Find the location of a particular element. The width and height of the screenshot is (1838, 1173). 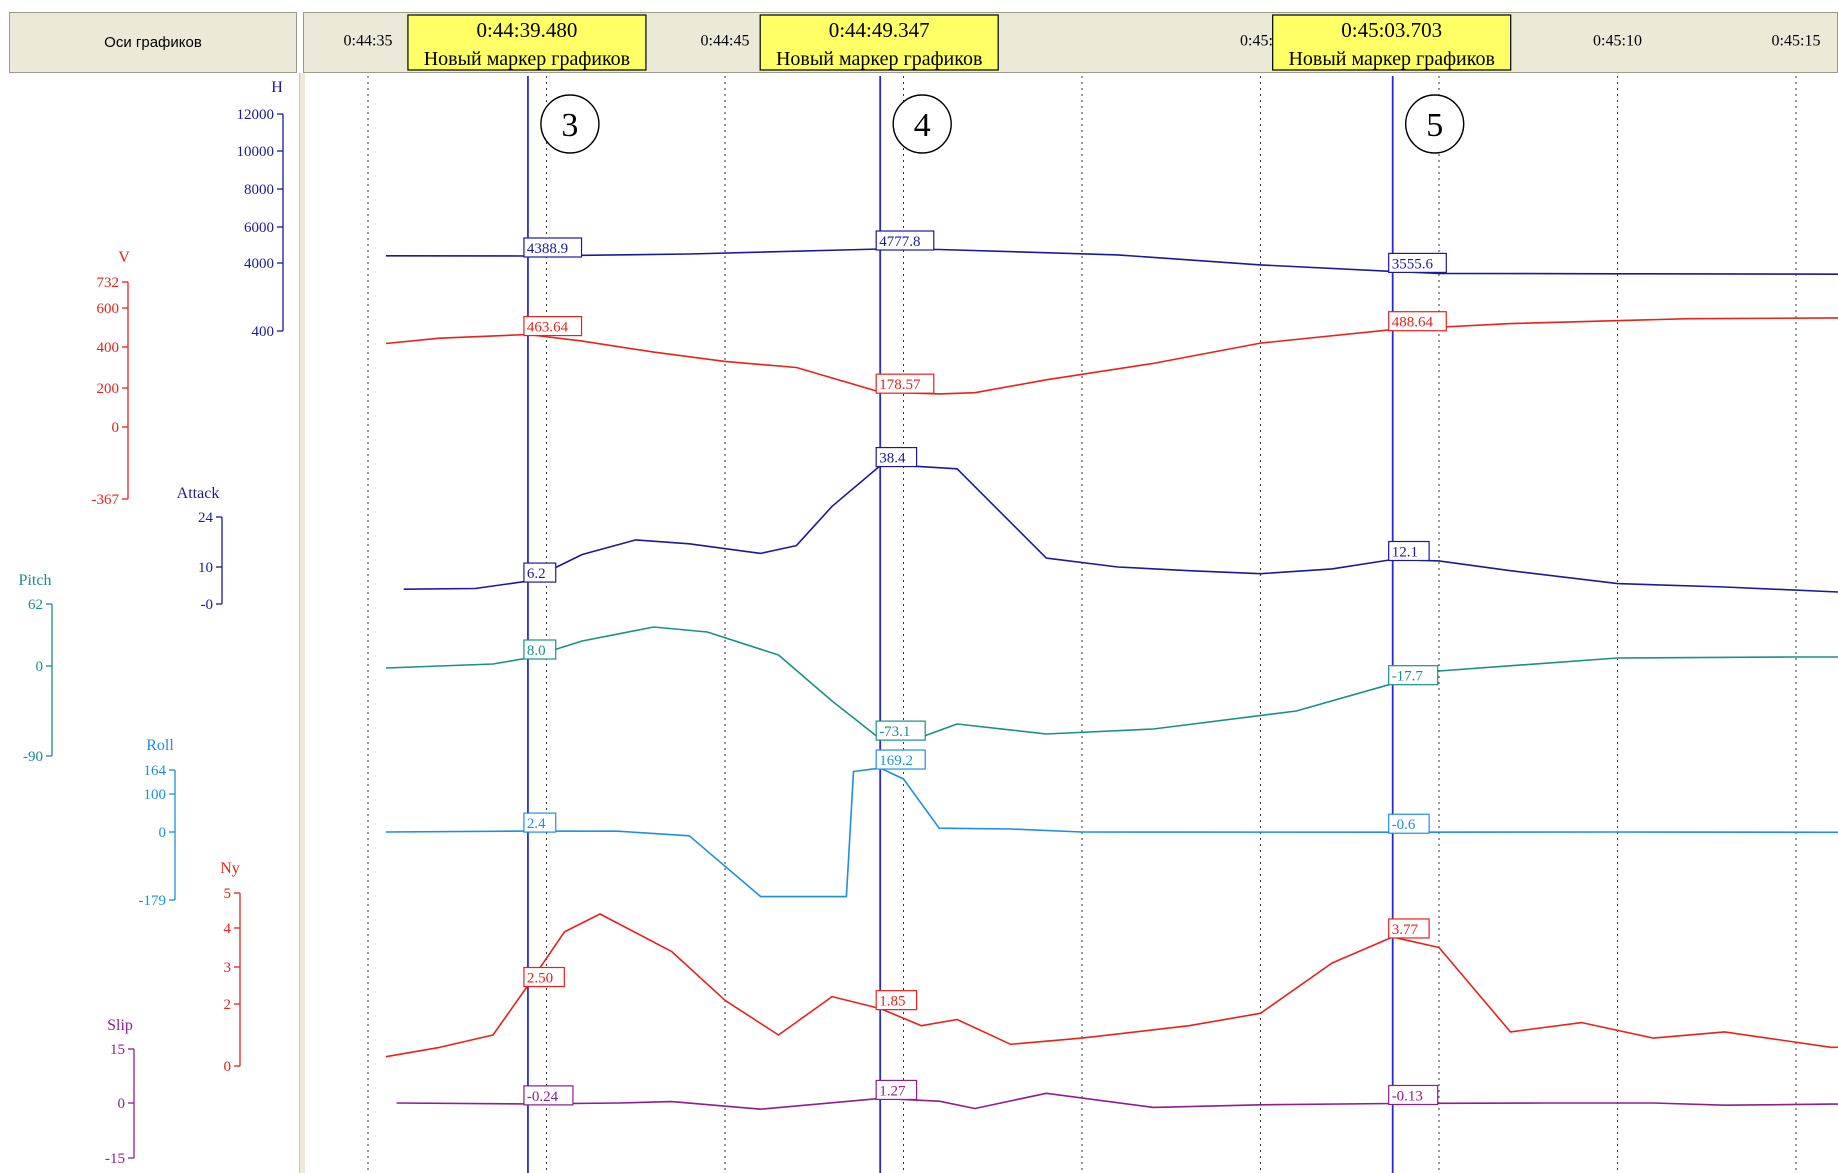

h-axis-tick-label-5: 400 is located at coordinates (263, 332).